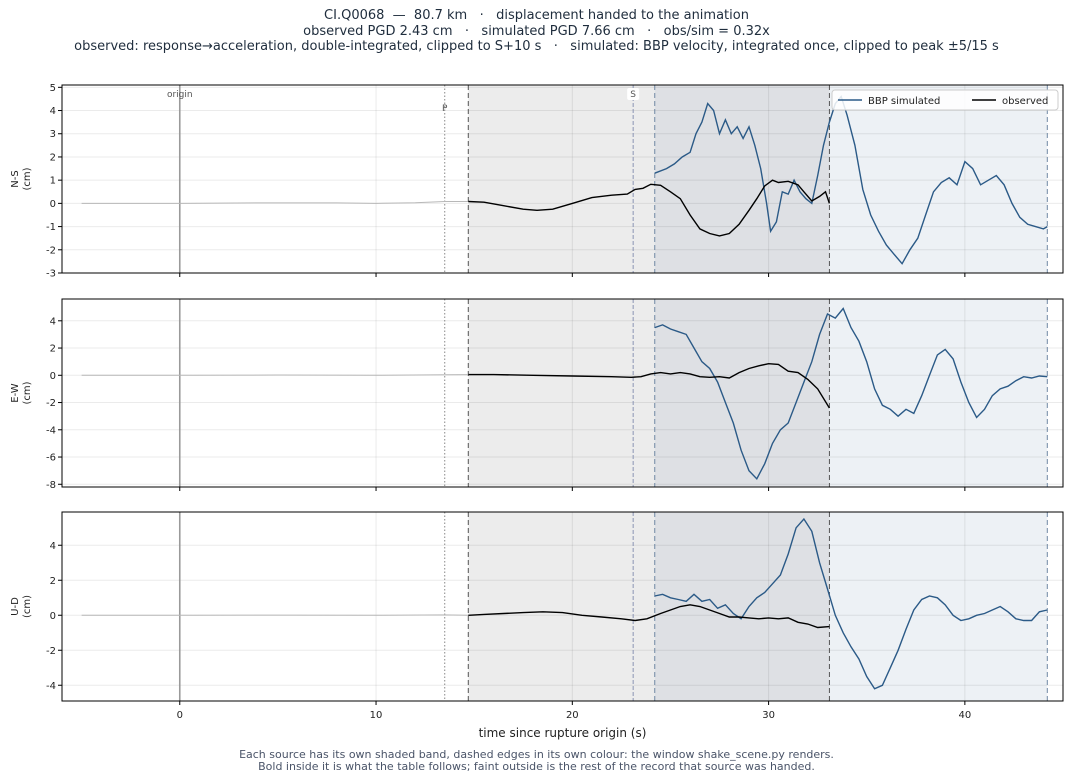  What do you see at coordinates (180, 95) in the screenshot?
I see `origin-label: origin` at bounding box center [180, 95].